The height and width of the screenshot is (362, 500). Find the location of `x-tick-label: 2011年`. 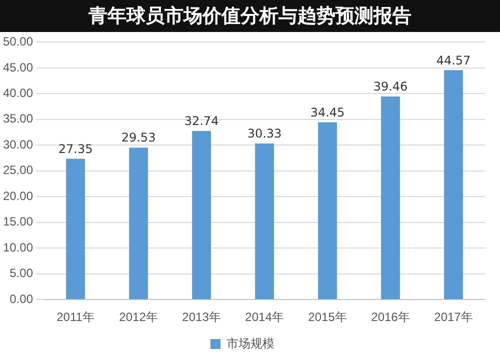

x-tick-label: 2011年 is located at coordinates (75, 317).